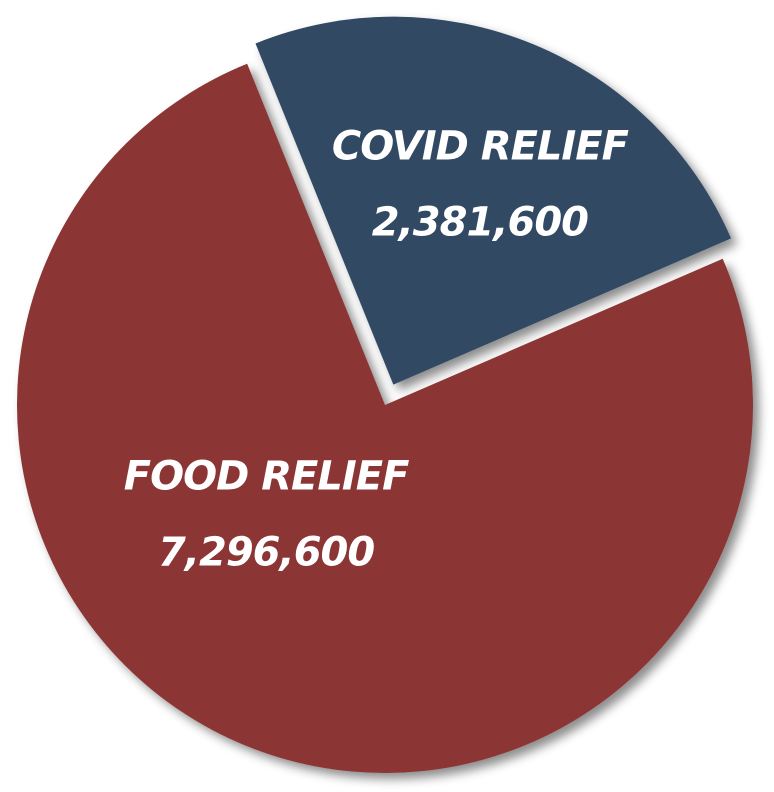  What do you see at coordinates (480, 147) in the screenshot?
I see `slice-label-covid-relief: COVID RELIEF` at bounding box center [480, 147].